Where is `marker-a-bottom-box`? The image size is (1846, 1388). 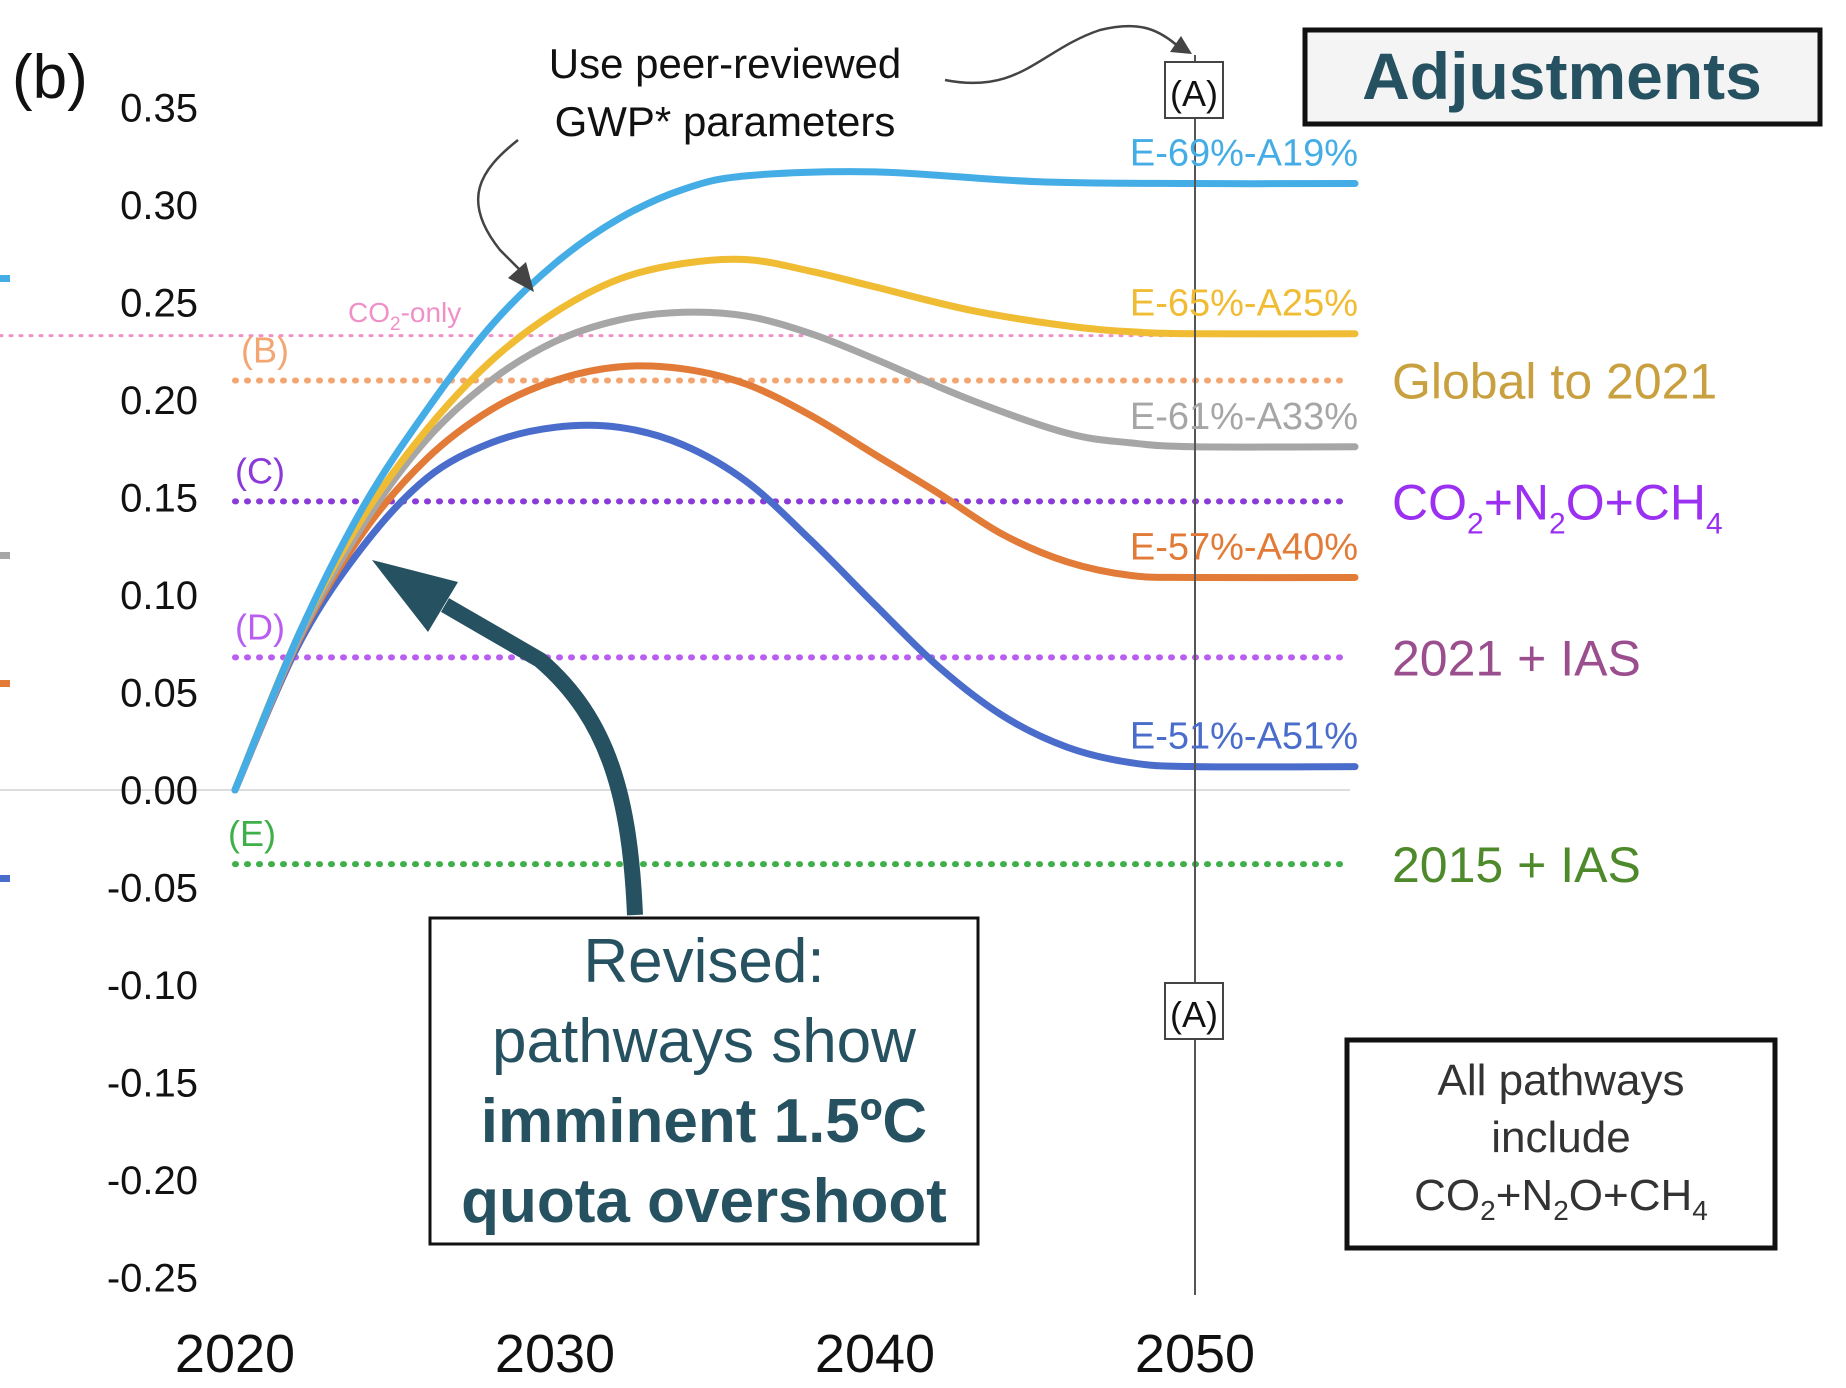 marker-a-bottom-box is located at coordinates (1194, 1011).